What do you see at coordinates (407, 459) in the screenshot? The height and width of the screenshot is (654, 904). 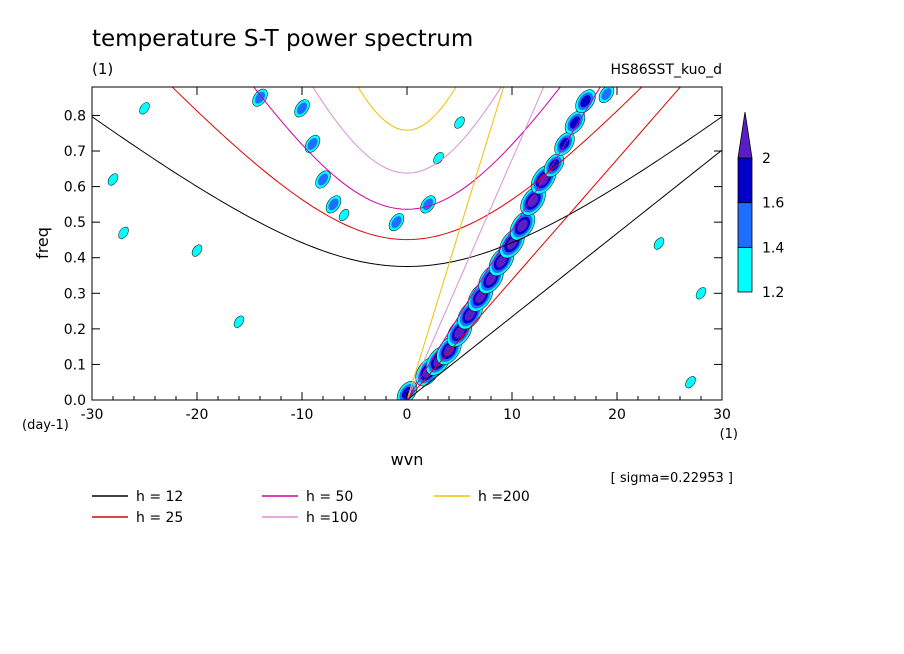 I see `x-axis-label: wvn` at bounding box center [407, 459].